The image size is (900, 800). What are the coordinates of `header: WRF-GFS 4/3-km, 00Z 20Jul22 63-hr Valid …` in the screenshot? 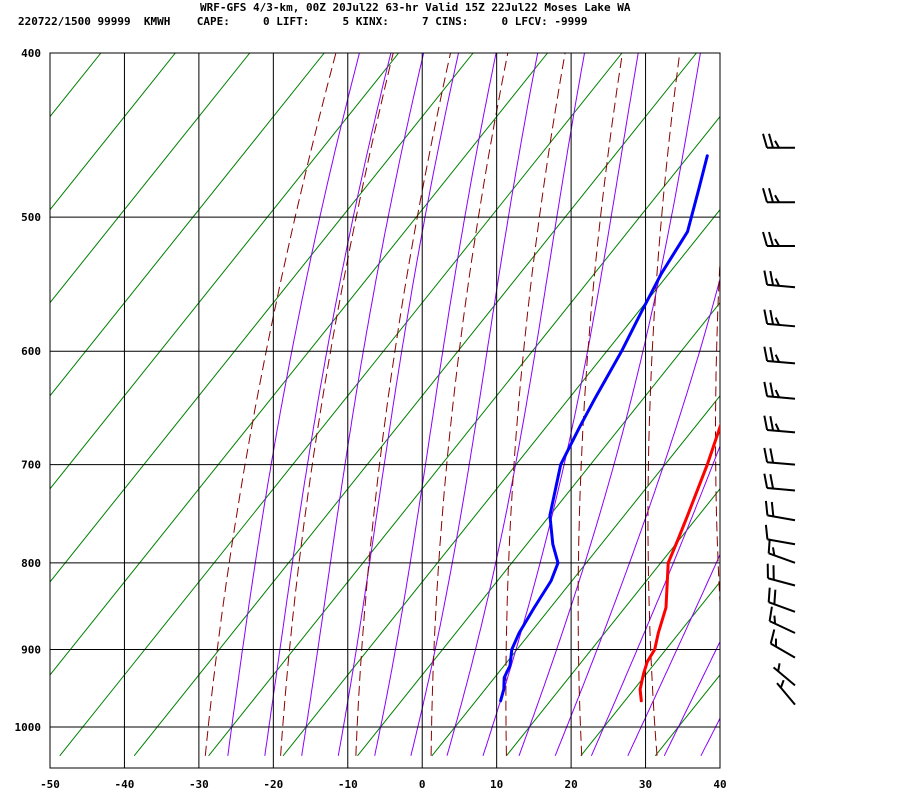 It's located at (450, 20).